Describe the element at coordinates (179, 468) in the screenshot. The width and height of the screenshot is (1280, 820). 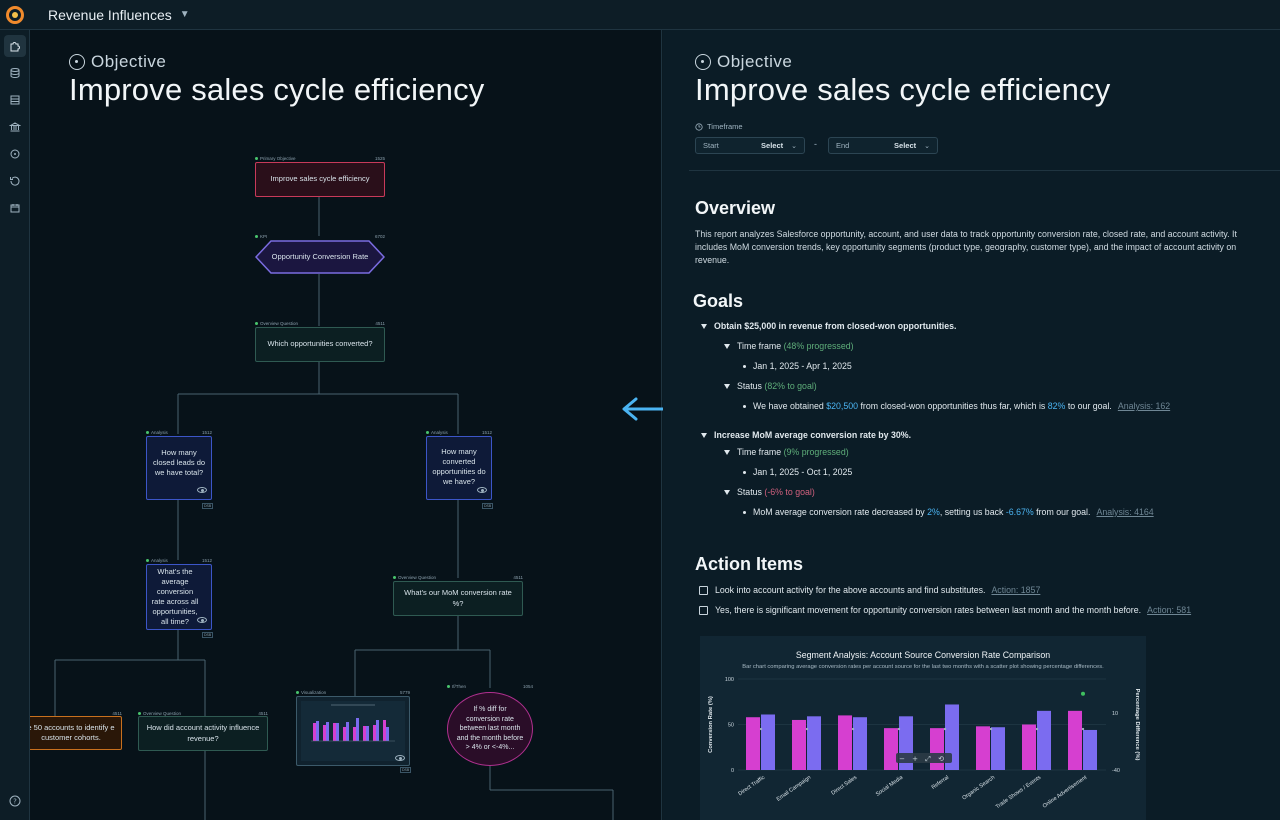
I see `analysis-node: How many closed leads do we have total?` at that location.